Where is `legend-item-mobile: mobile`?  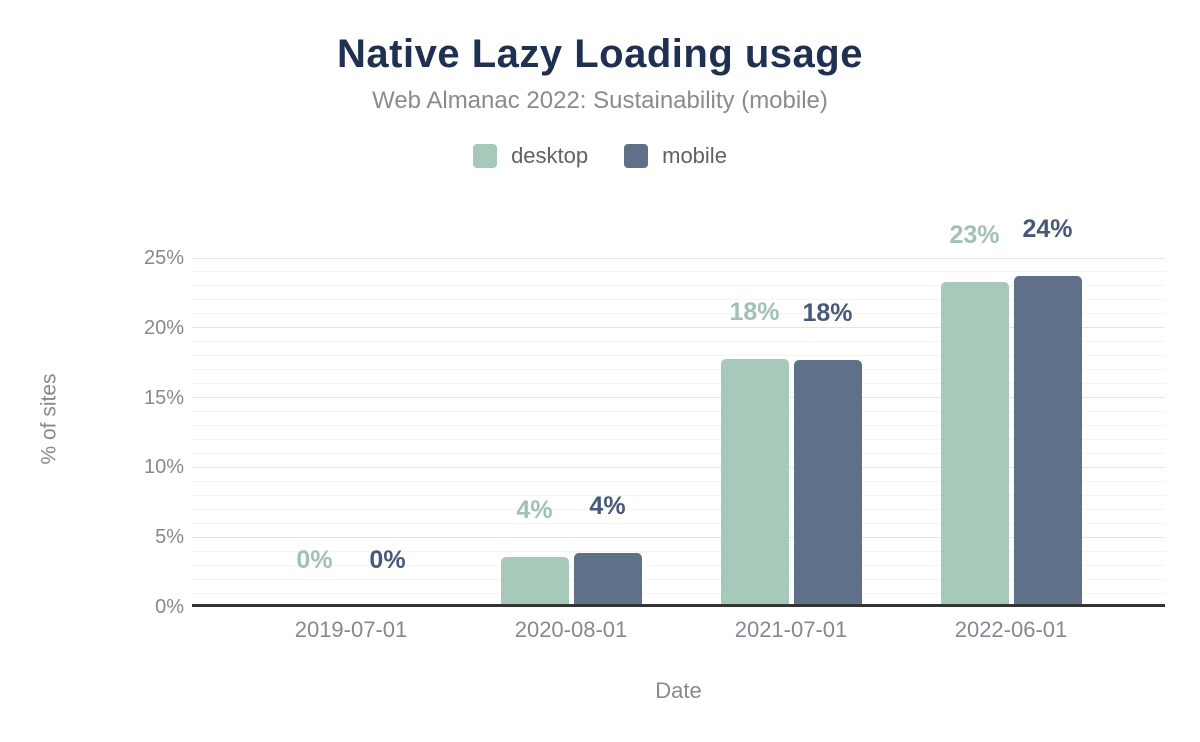 legend-item-mobile: mobile is located at coordinates (675, 156).